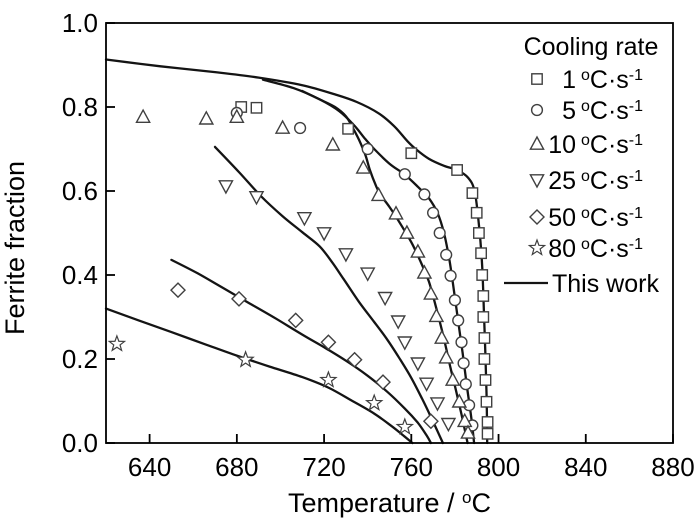 This screenshot has width=700, height=525. Describe the element at coordinates (261, 384) in the screenshot. I see `series-80Cs-markers` at that location.